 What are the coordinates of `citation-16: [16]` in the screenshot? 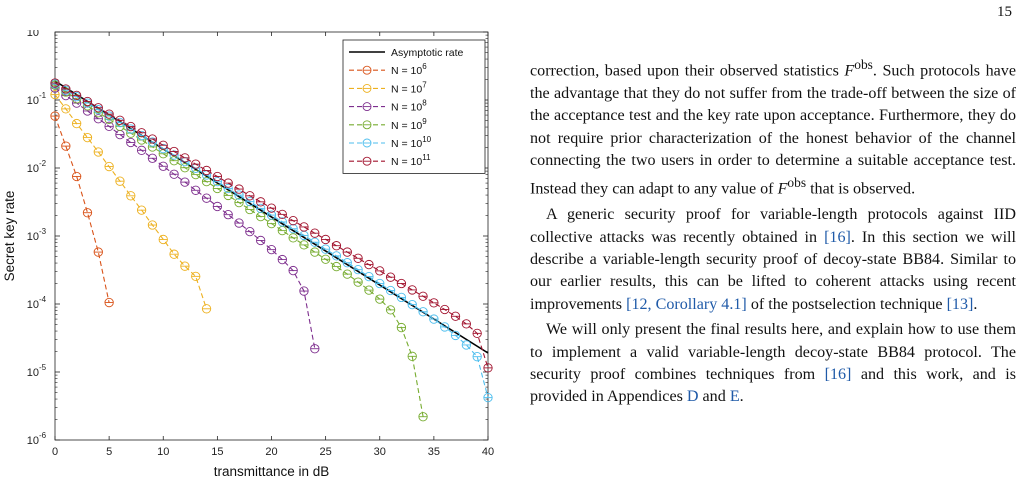 It's located at (837, 237).